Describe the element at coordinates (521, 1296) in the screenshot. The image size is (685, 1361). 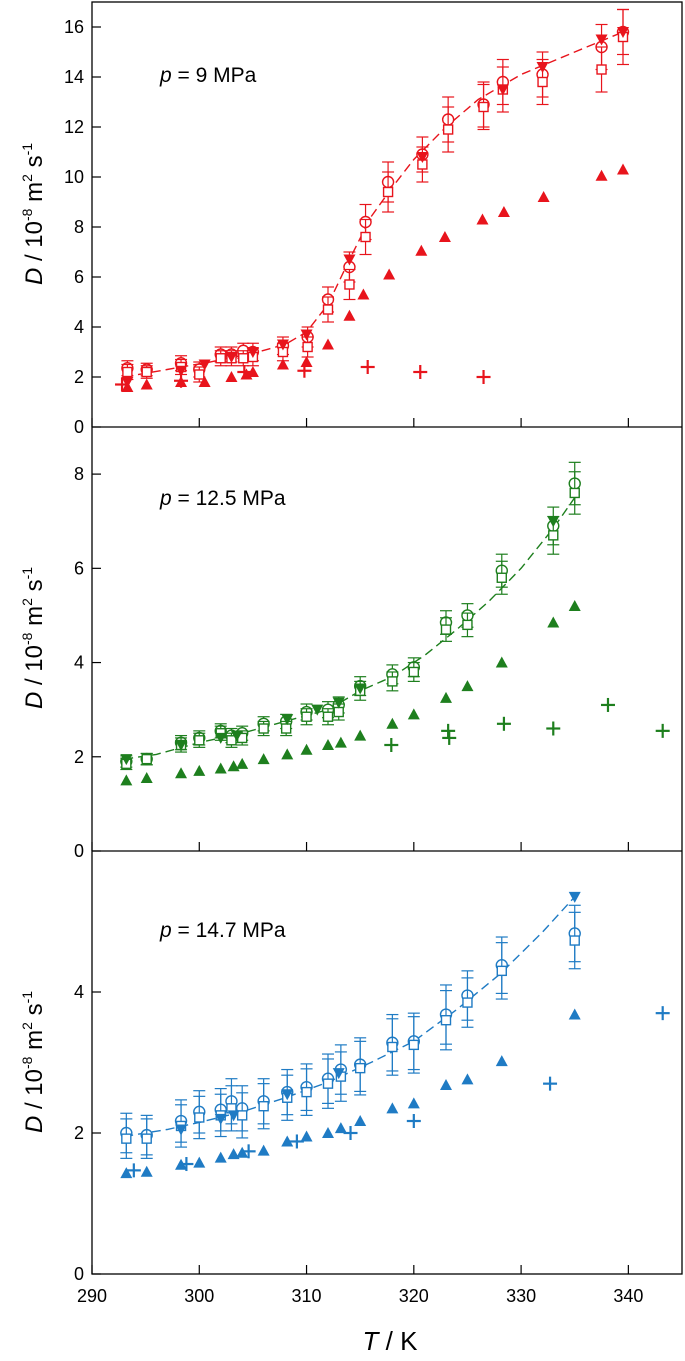
I see `x-tick-label: 330` at that location.